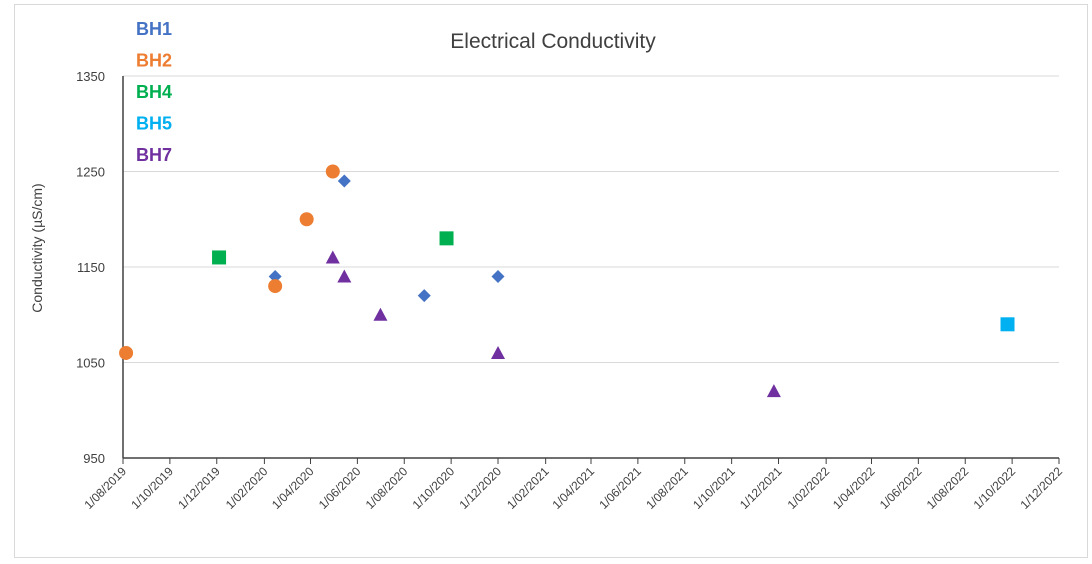  What do you see at coordinates (434, 488) in the screenshot?
I see `x-tick-label: 1/10/2020` at bounding box center [434, 488].